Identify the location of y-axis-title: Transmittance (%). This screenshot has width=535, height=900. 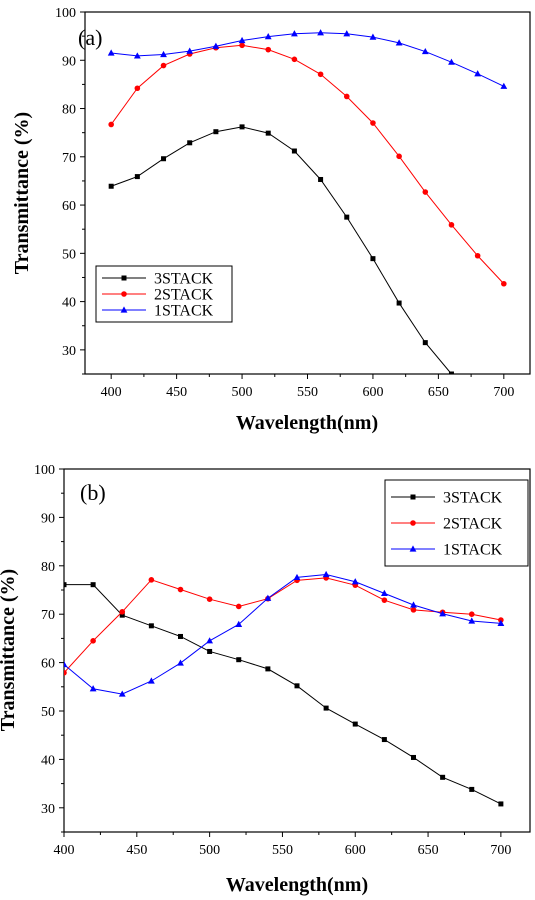
(9, 650).